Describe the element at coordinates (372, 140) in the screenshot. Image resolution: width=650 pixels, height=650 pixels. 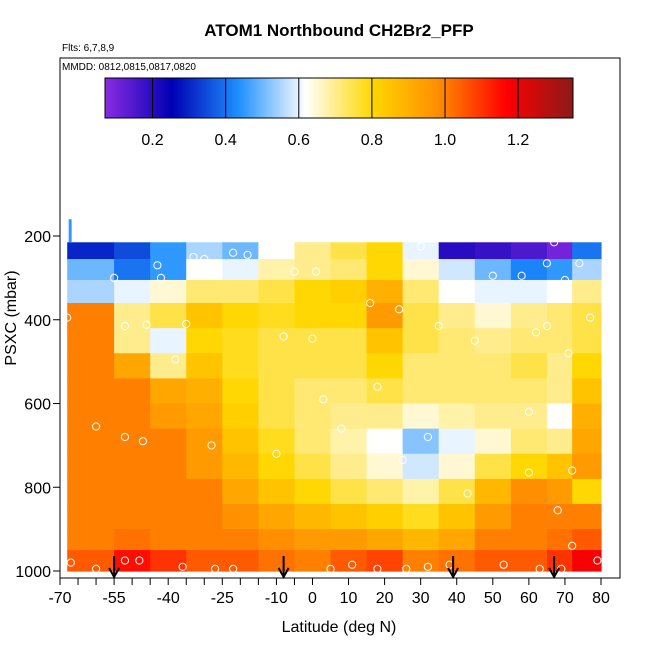
I see `colorbar-tick-label: 0.8` at that location.